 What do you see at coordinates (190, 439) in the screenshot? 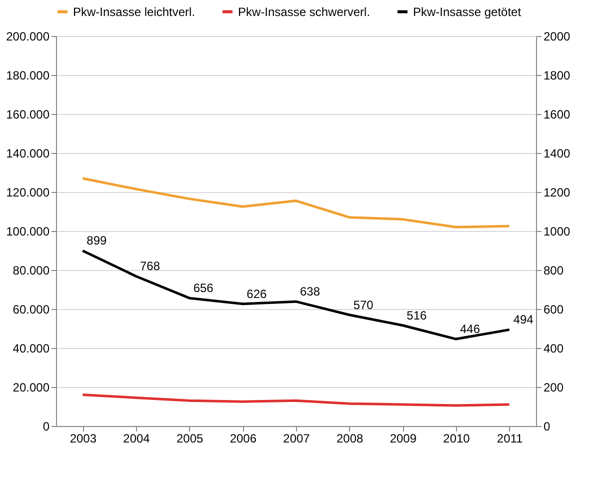
I see `x-tick-label: 2005` at bounding box center [190, 439].